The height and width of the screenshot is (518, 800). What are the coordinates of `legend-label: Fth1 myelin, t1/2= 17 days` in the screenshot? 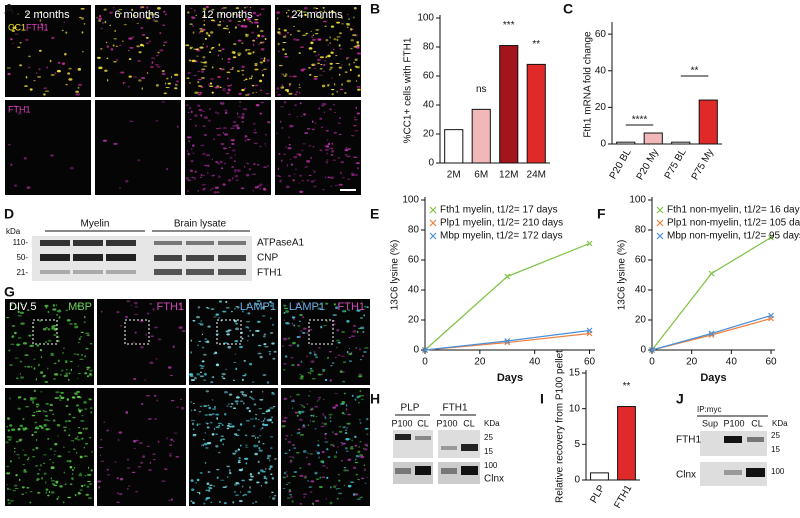 It's located at (499, 210).